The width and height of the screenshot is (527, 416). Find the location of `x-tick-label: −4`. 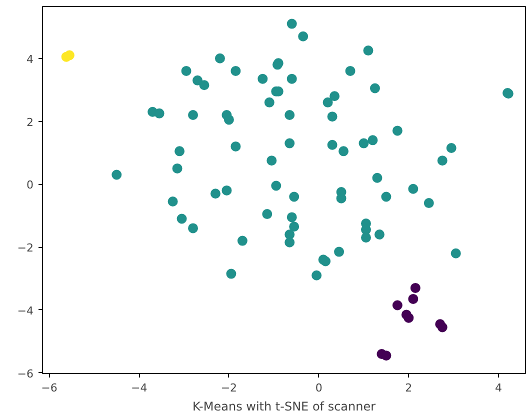

x-tick-label: −4 is located at coordinates (139, 388).